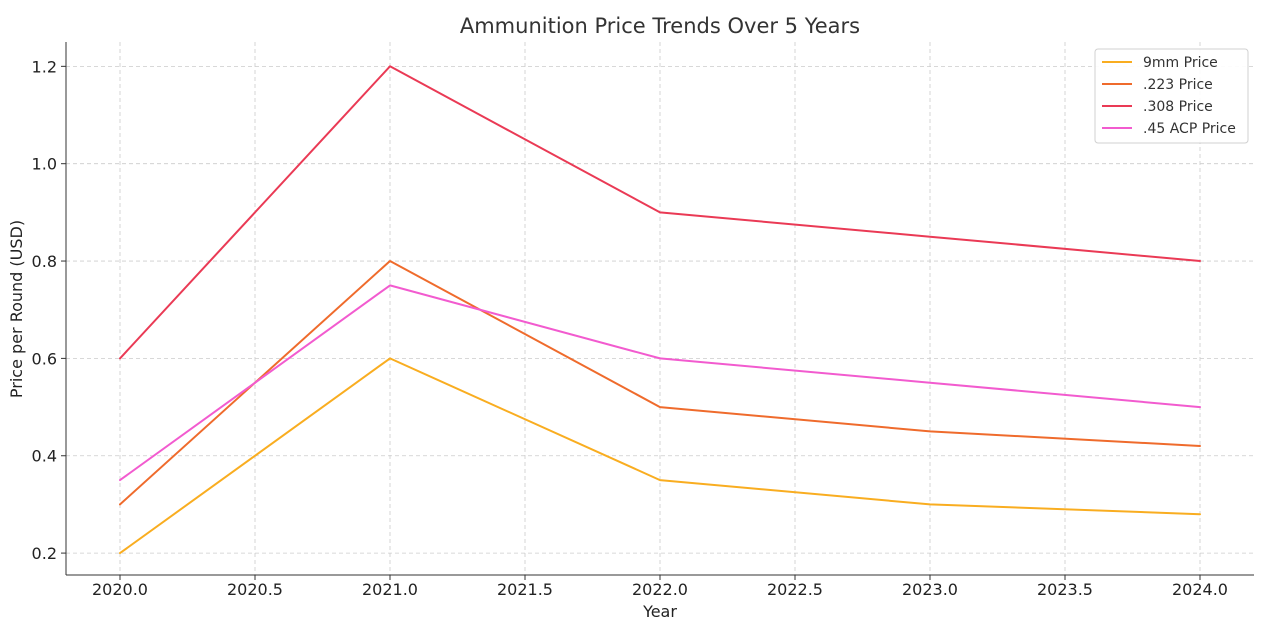 Image resolution: width=1265 pixels, height=629 pixels. What do you see at coordinates (44, 164) in the screenshot?
I see `y-tick-label: 1.0` at bounding box center [44, 164].